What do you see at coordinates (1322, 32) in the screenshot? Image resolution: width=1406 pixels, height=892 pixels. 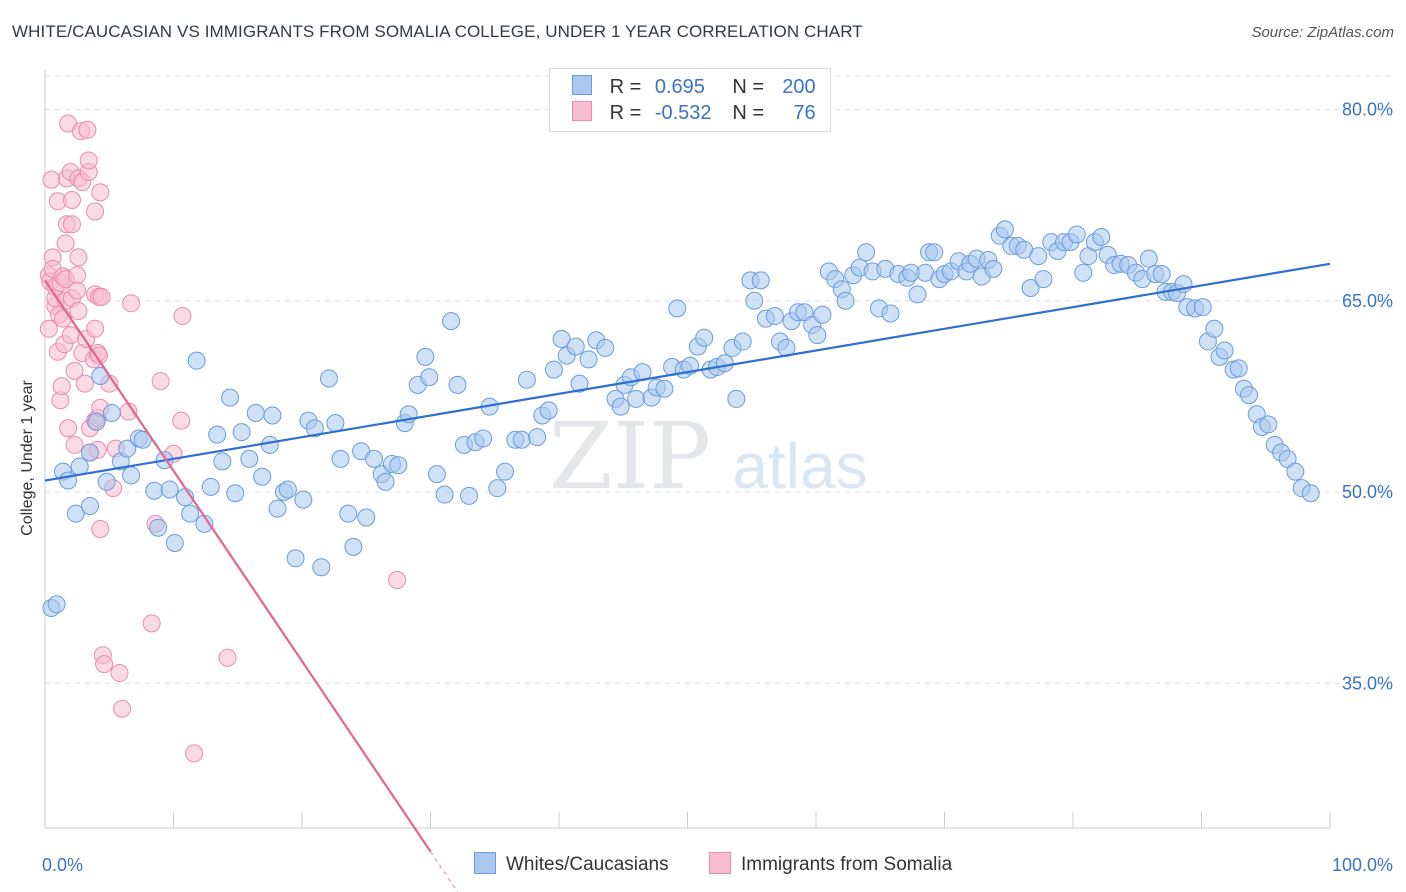 I see `source-credit: Source: ZipAtlas.com` at bounding box center [1322, 32].